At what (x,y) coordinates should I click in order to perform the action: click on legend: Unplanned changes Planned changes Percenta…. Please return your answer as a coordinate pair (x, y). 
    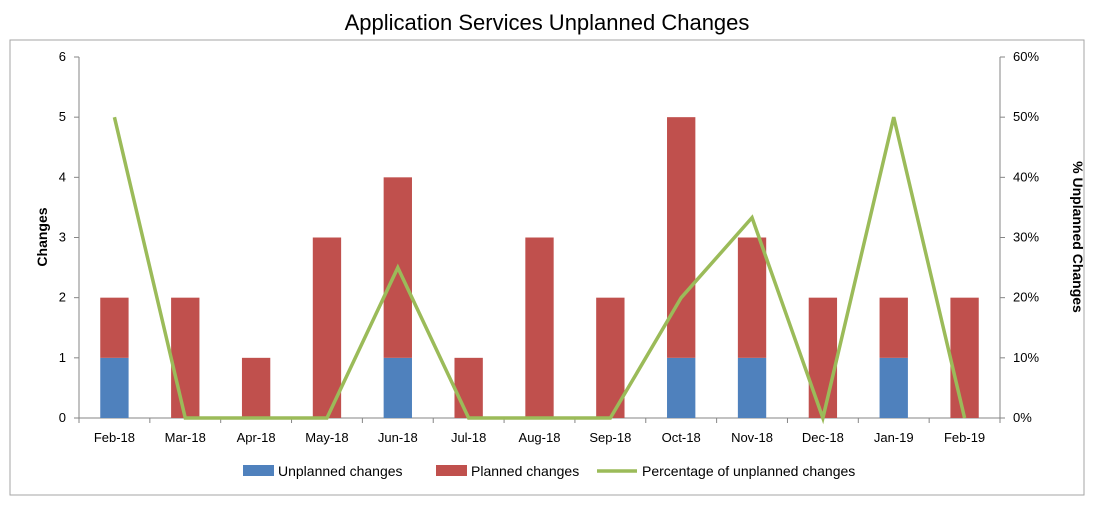
    Looking at the image, I should click on (549, 471).